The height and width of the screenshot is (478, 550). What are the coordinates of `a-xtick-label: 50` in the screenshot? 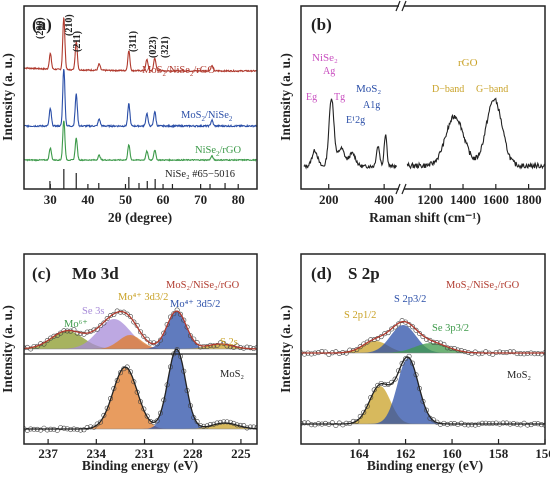 It's located at (125, 199).